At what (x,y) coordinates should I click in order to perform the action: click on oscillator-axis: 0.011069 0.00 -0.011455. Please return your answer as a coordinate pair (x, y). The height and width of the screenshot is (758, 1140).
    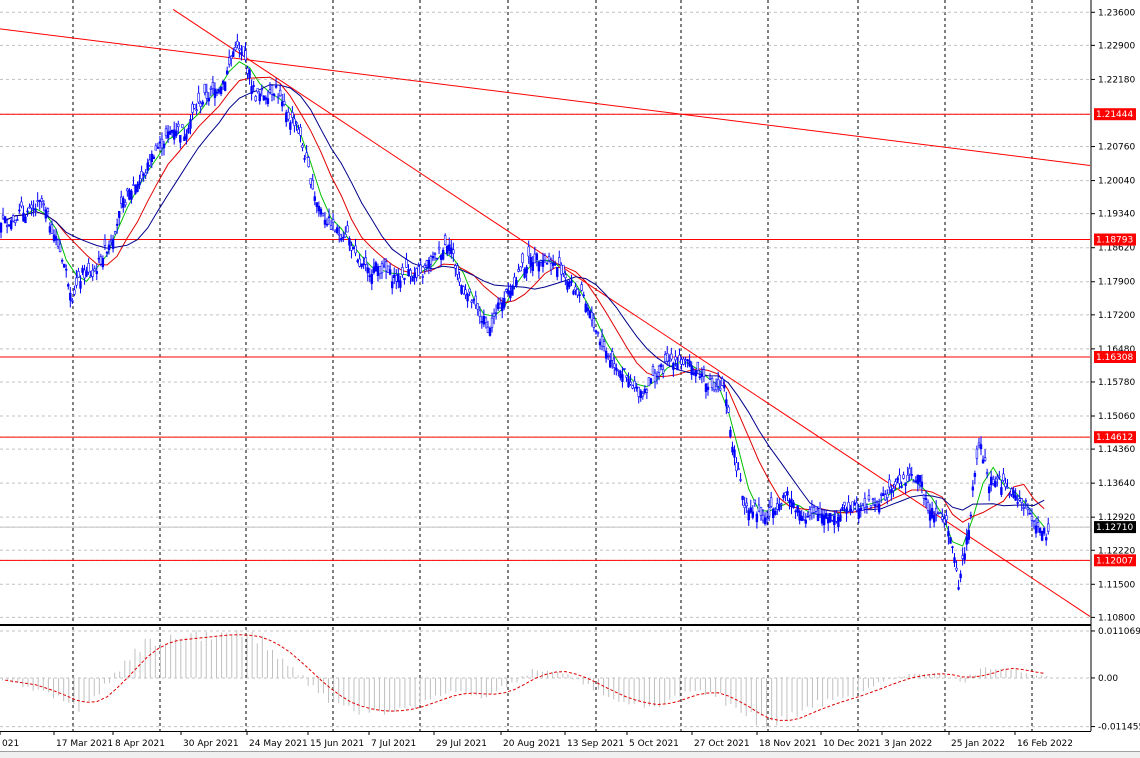
    Looking at the image, I should click on (1115, 680).